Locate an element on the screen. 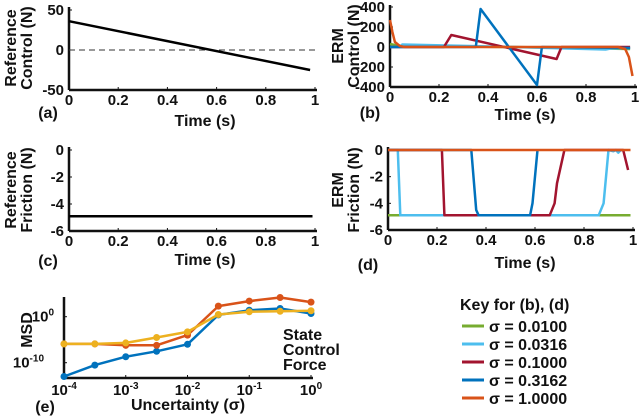 Image resolution: width=640 pixels, height=417 pixels. tick-exponent: -10 is located at coordinates (37, 359).